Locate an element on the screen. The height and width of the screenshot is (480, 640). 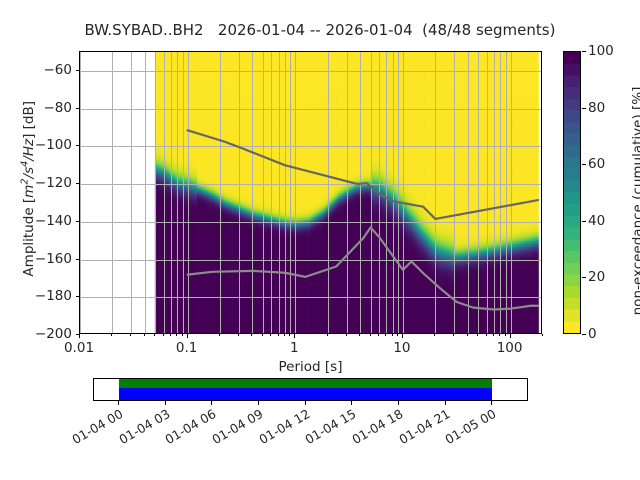
colorbar-gradient is located at coordinates (572, 192).